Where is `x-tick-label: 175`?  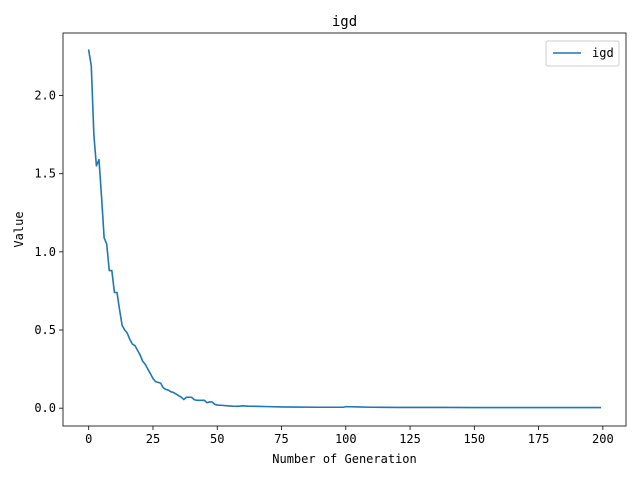
x-tick-label: 175 is located at coordinates (539, 439).